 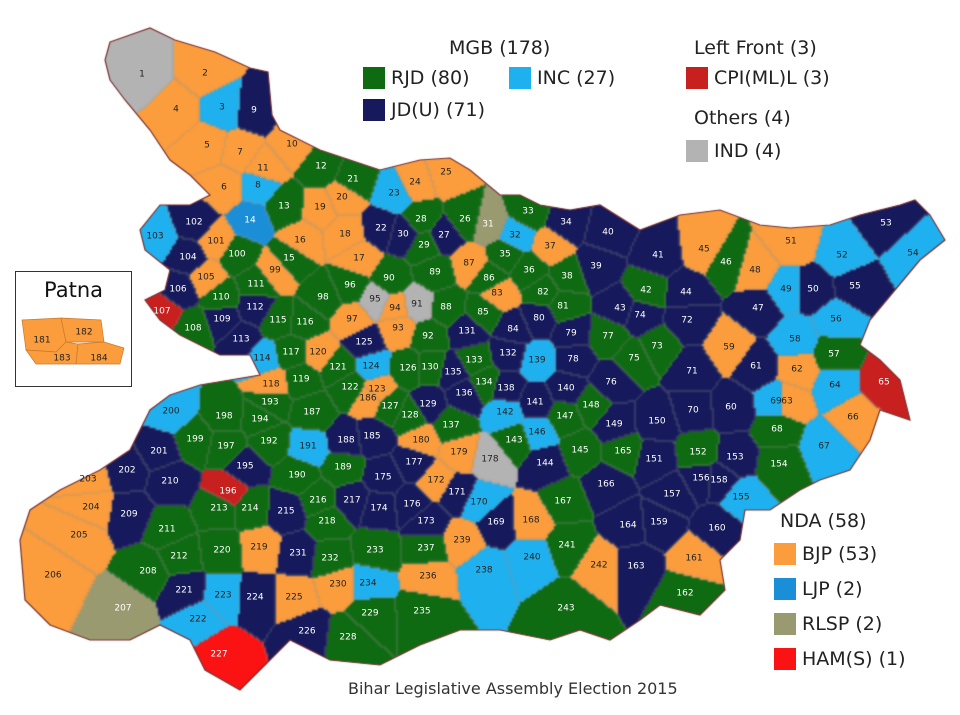 I want to click on seat-87-label: 87, so click(x=468, y=264).